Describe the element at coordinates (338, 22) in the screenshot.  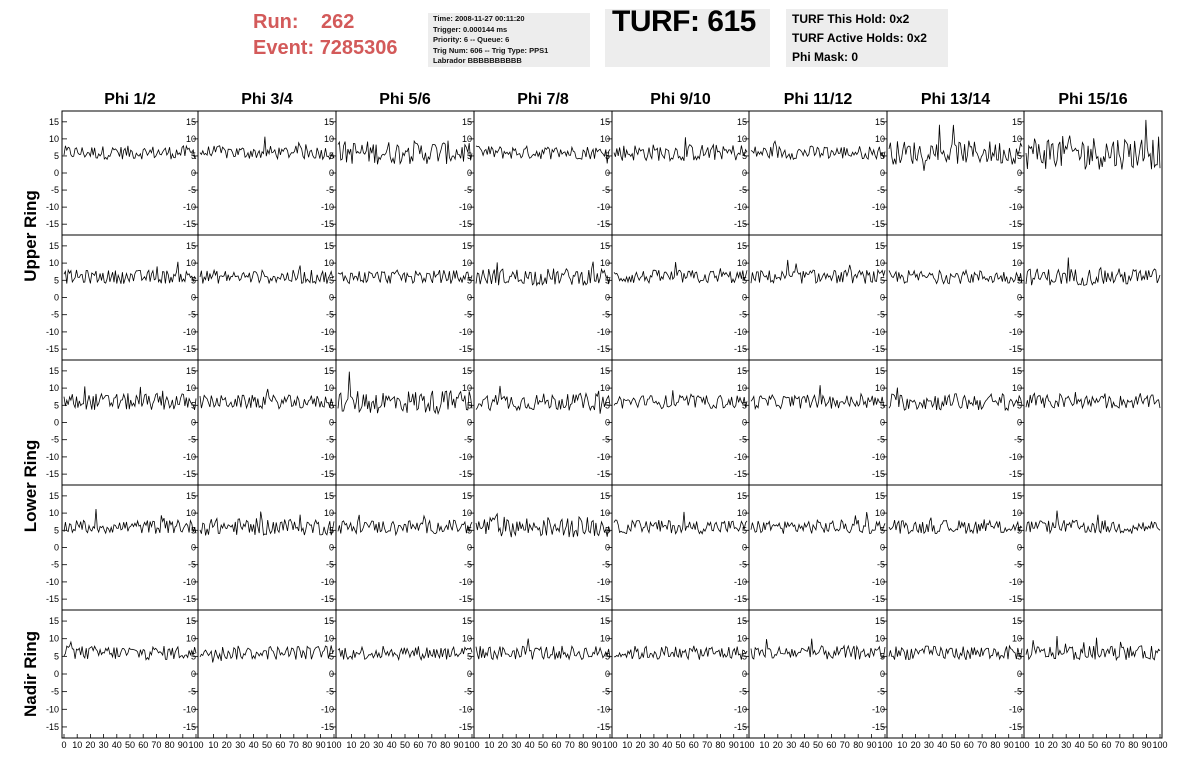
I see `run-value: 262` at that location.